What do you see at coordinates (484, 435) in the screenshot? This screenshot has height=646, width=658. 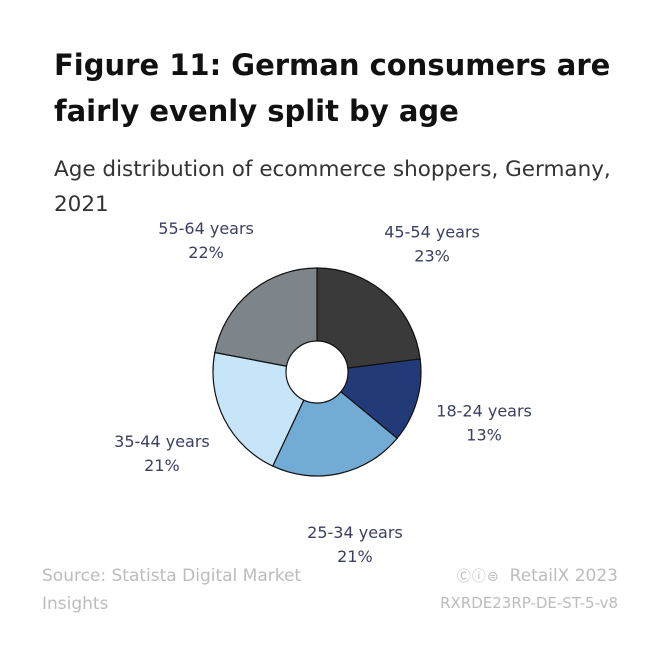 I see `slice-value-label: 13%` at bounding box center [484, 435].